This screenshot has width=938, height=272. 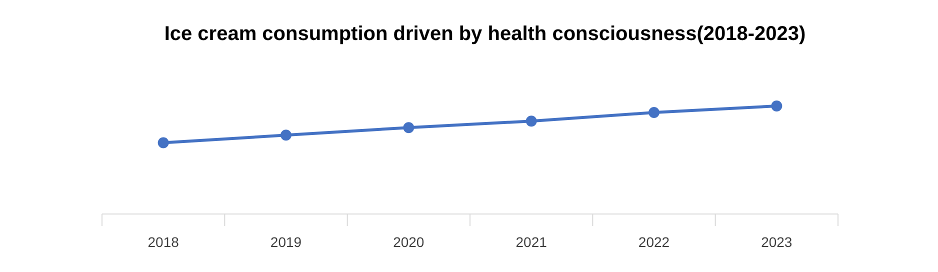 What do you see at coordinates (164, 242) in the screenshot?
I see `x-tick-label: 2018` at bounding box center [164, 242].